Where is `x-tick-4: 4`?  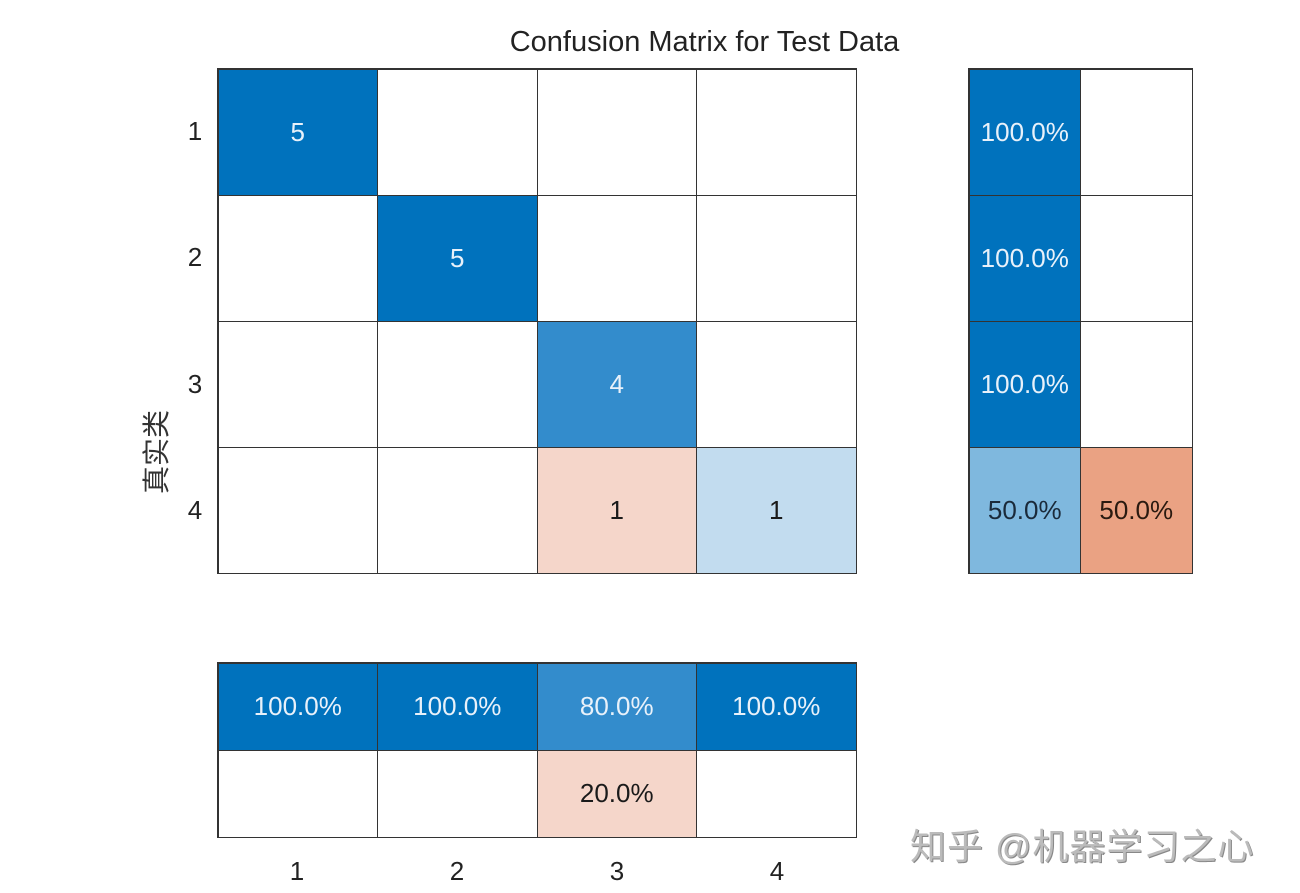 x-tick-4: 4 is located at coordinates (777, 871).